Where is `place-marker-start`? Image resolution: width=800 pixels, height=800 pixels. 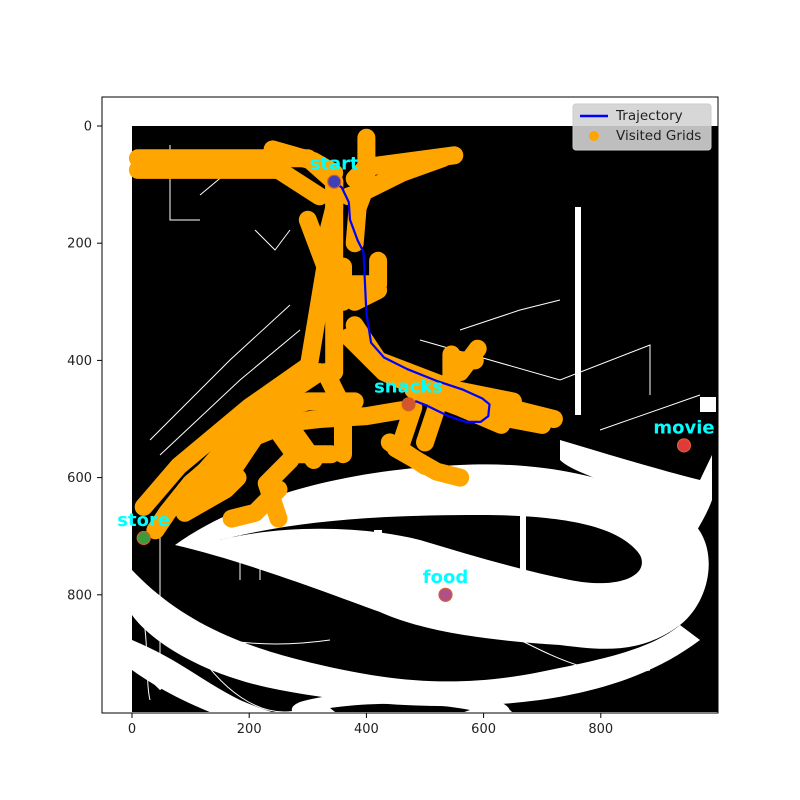
place-marker-start is located at coordinates (334, 181).